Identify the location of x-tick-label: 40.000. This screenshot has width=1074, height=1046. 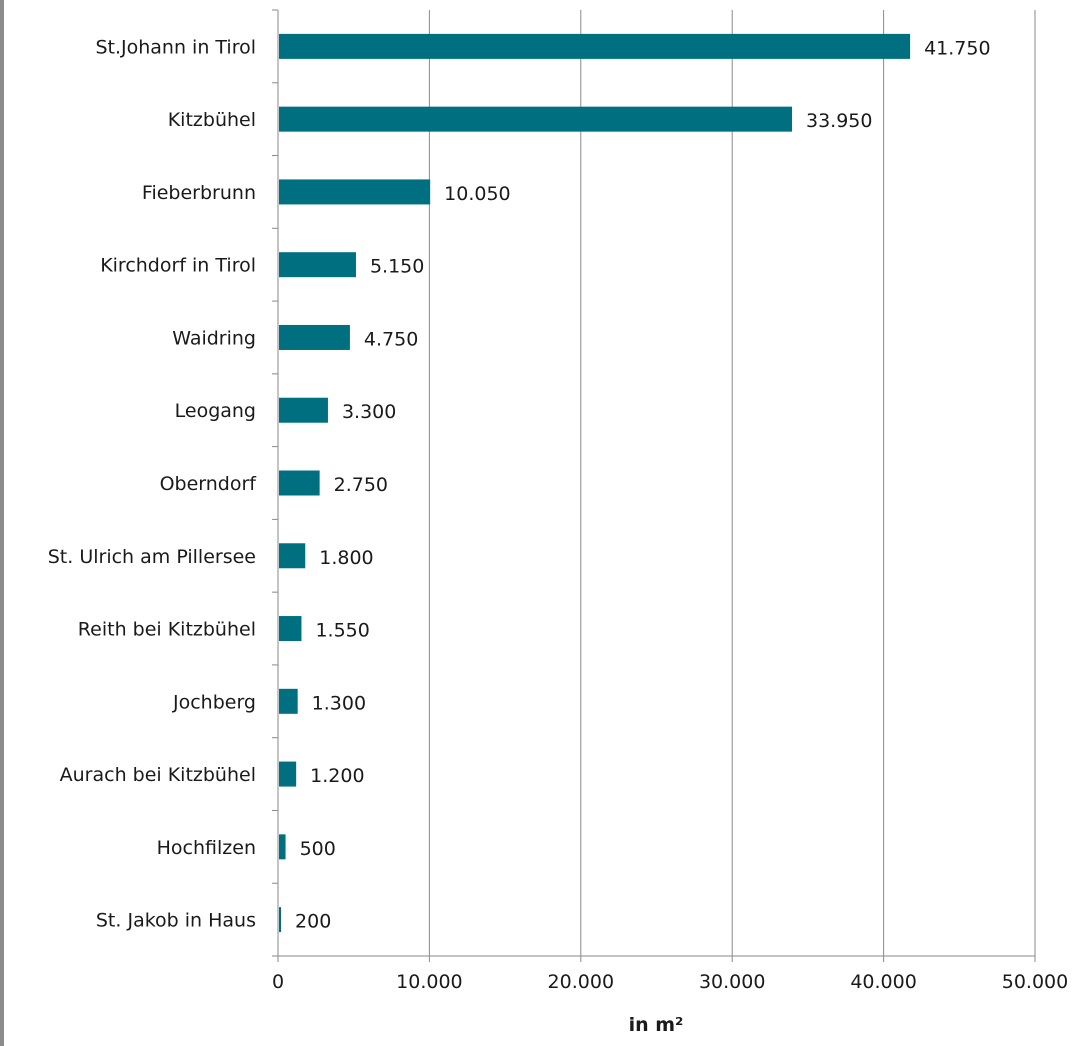
(883, 982).